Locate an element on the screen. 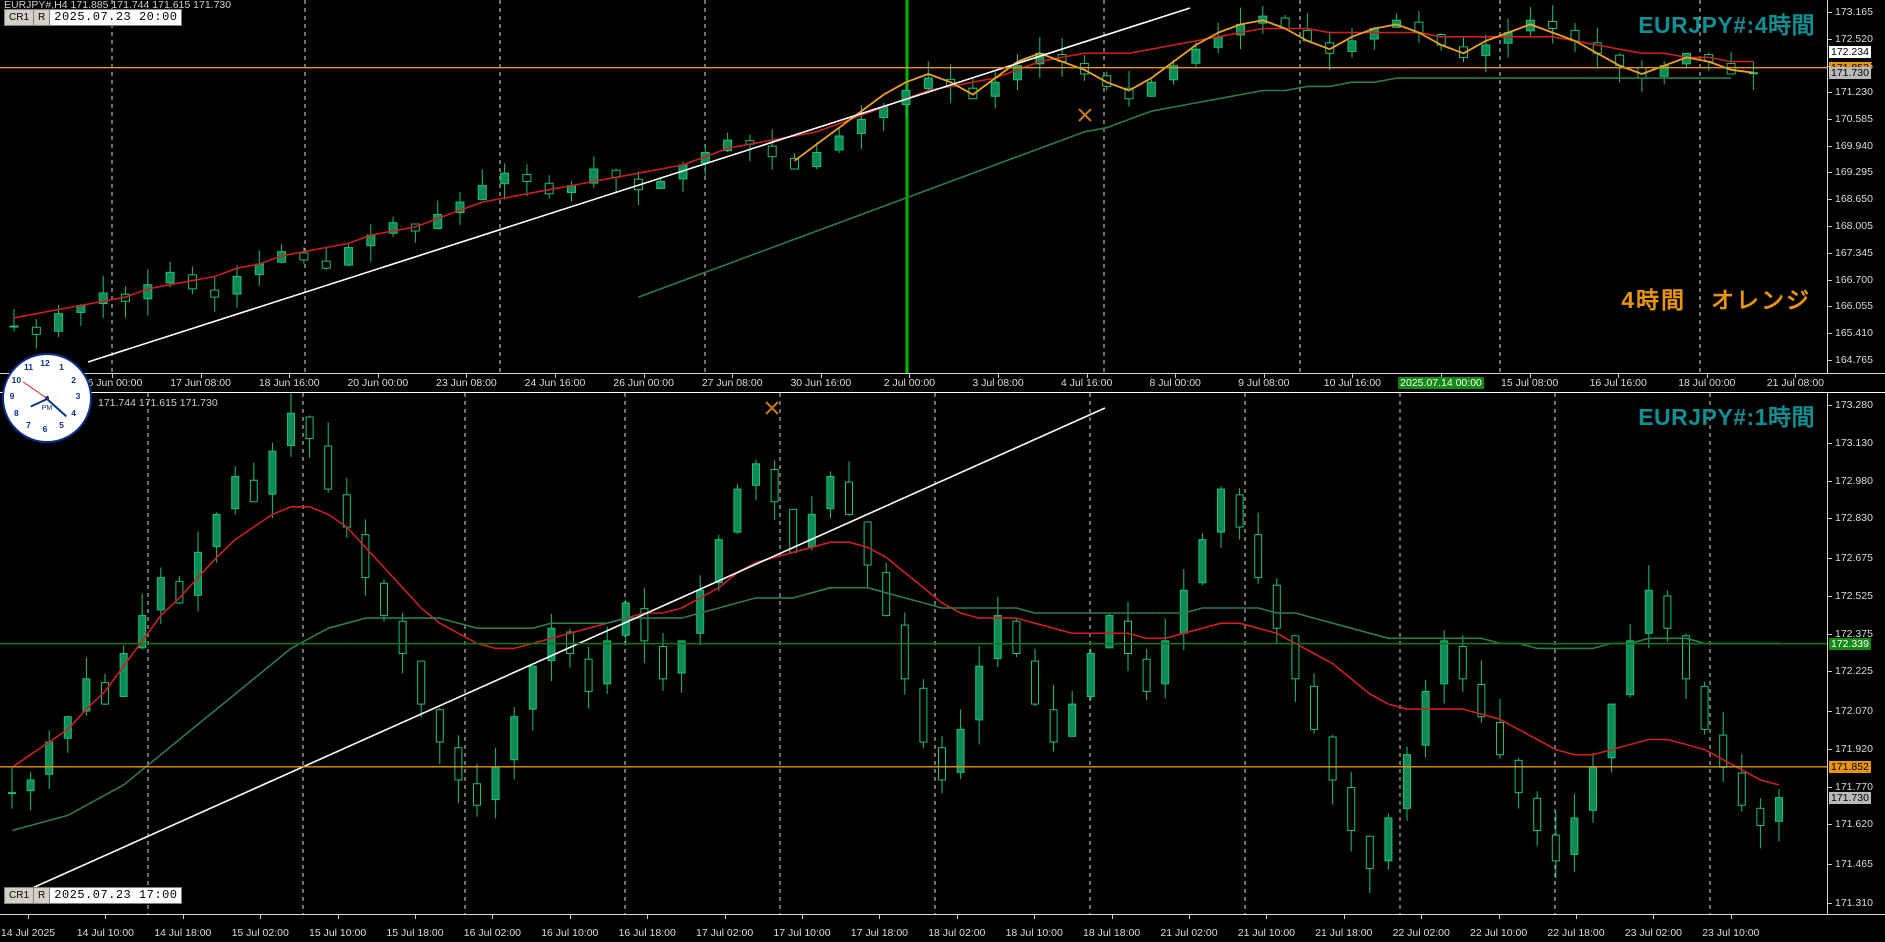 The width and height of the screenshot is (1885, 942). price-axis-tick-label: 167.345 is located at coordinates (1854, 252).